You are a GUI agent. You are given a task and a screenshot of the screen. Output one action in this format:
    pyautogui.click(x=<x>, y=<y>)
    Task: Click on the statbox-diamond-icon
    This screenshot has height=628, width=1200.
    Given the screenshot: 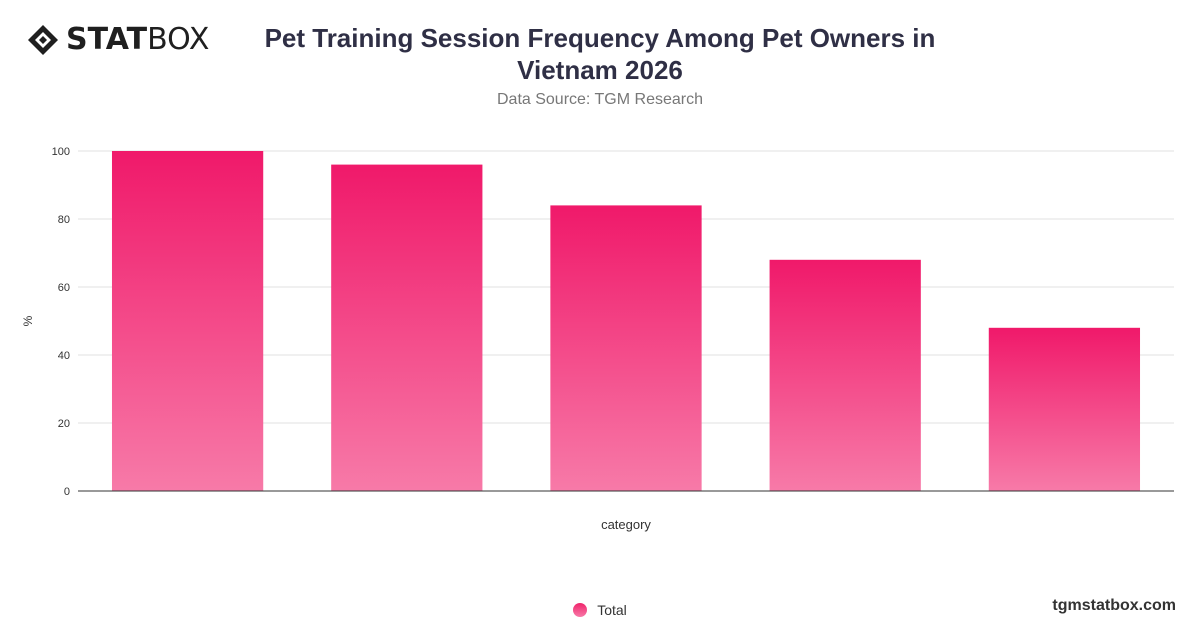 What is the action you would take?
    pyautogui.click(x=43, y=40)
    